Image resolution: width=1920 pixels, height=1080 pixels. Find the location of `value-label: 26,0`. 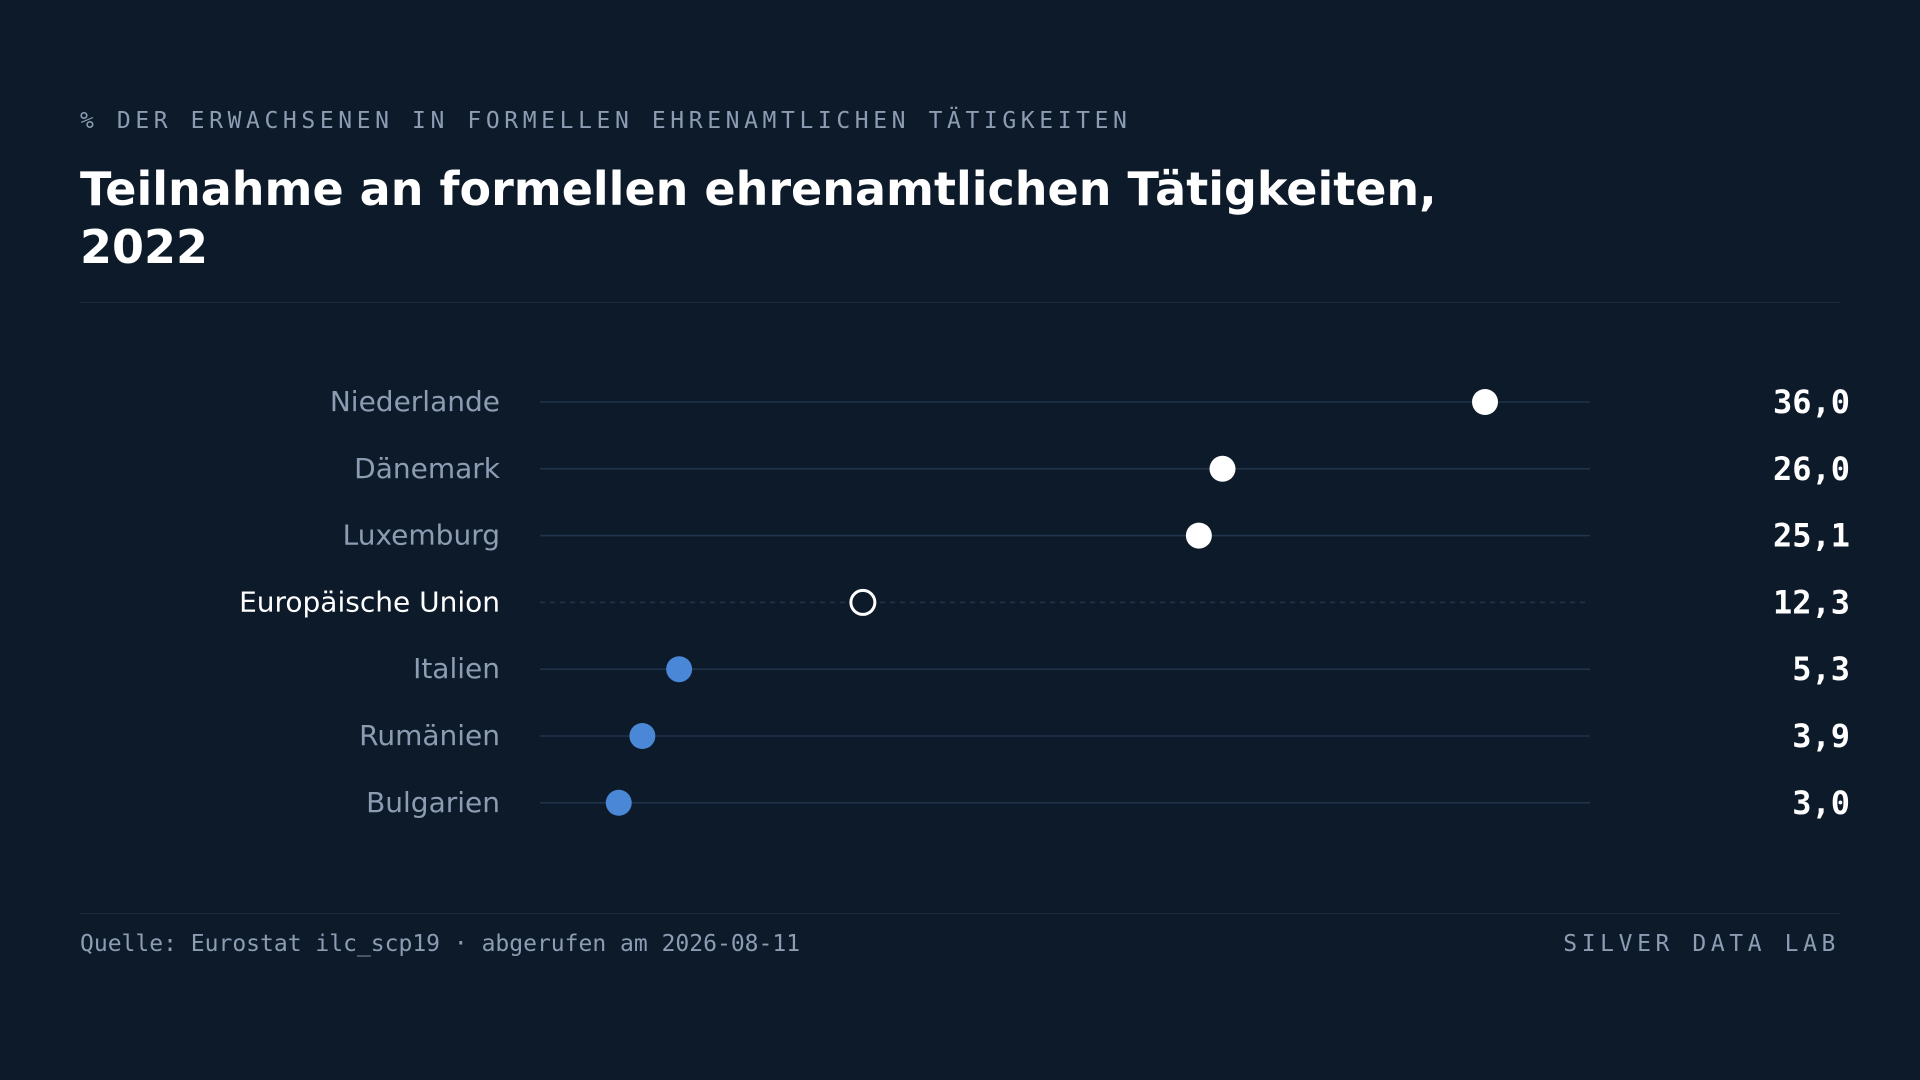

value-label: 26,0 is located at coordinates (1811, 469).